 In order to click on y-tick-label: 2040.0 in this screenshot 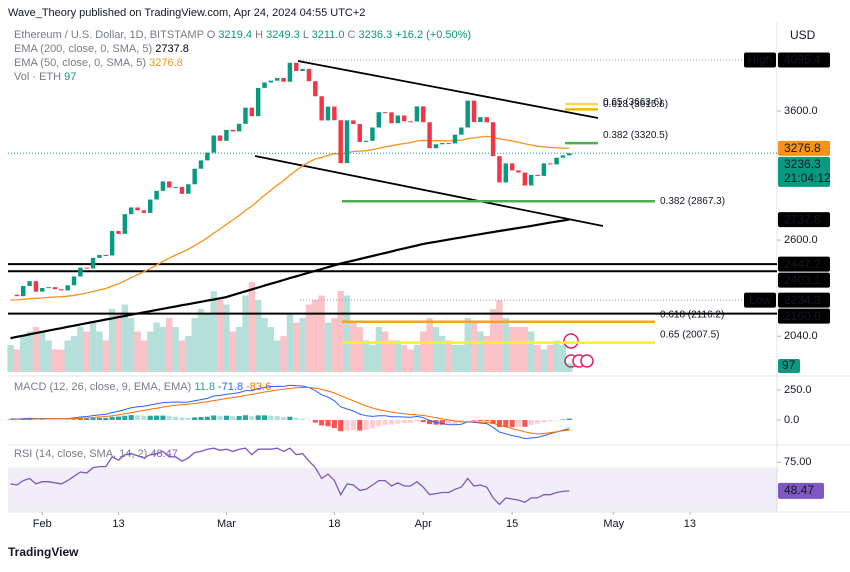, I will do `click(801, 336)`.